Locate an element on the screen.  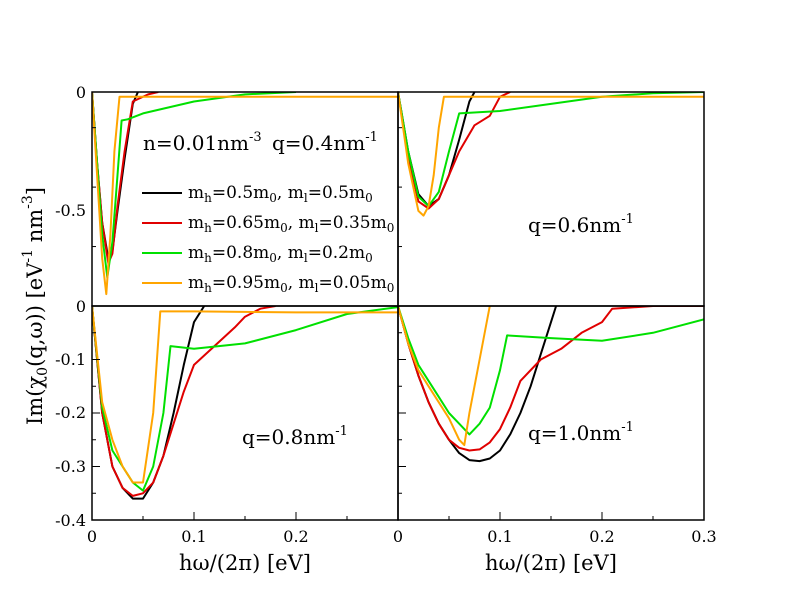
tick-label-y: -0.1 is located at coordinates (70, 359).